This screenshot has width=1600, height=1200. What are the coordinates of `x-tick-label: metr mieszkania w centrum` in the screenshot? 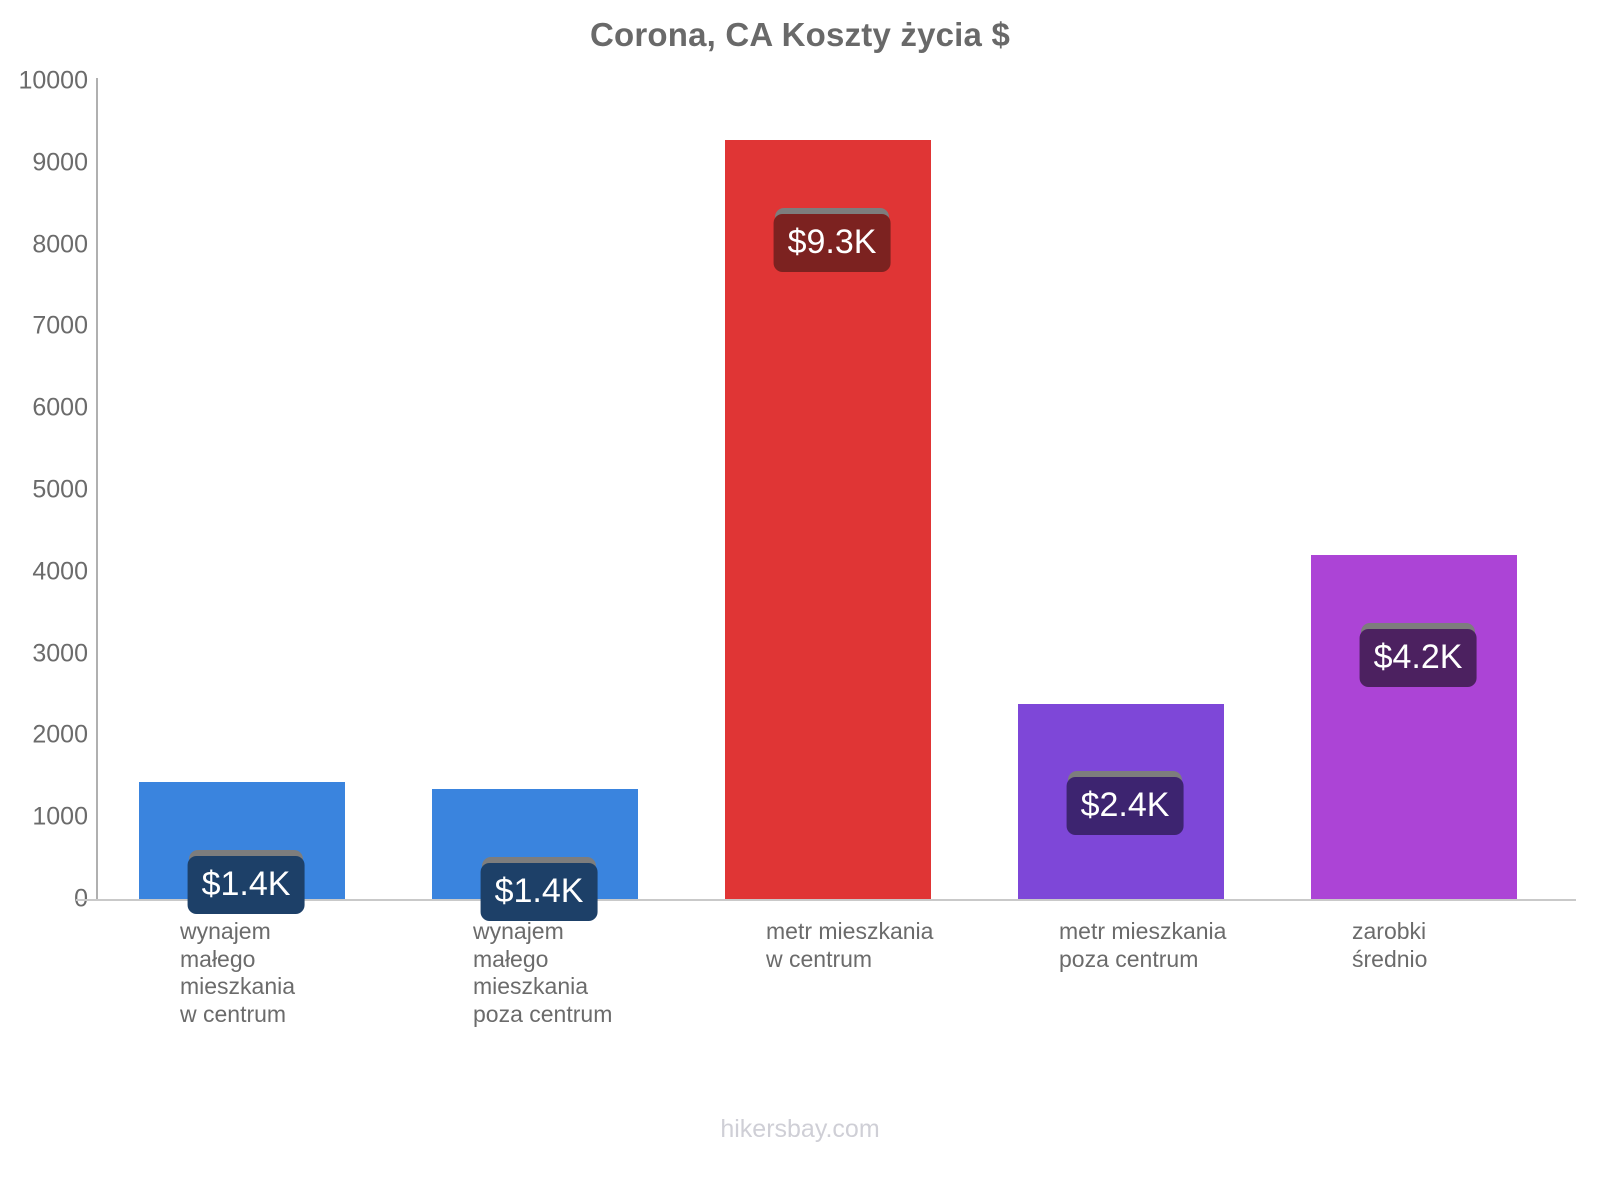 It's located at (850, 945).